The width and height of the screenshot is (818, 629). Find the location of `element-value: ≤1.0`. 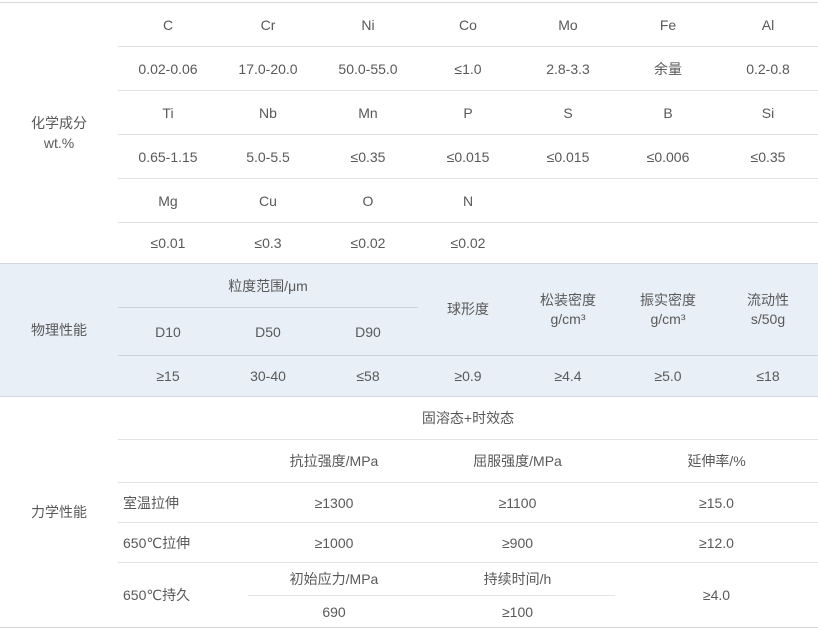

element-value: ≤1.0 is located at coordinates (468, 68).